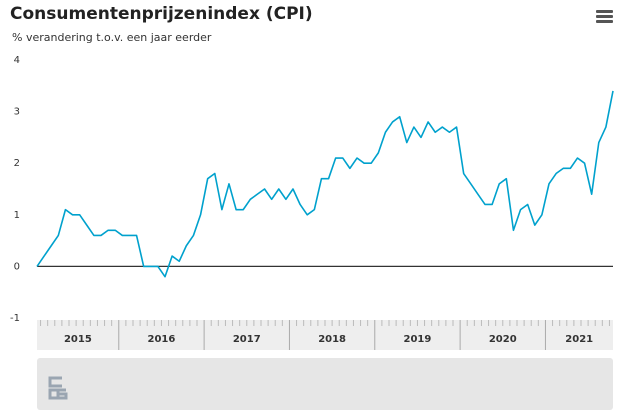 The image size is (626, 415). I want to click on chart-title: Consumentenprijzenindex (CPI), so click(161, 14).